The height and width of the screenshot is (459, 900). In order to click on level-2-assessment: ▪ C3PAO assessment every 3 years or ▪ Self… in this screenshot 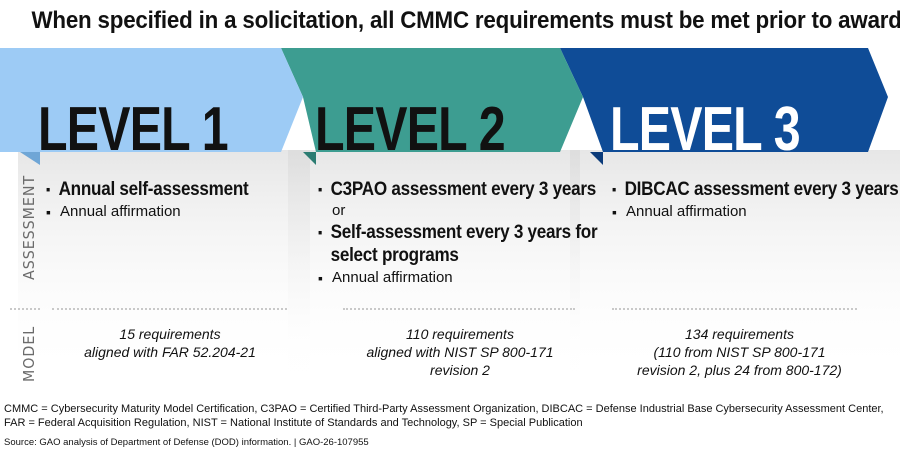, I will do `click(475, 233)`.